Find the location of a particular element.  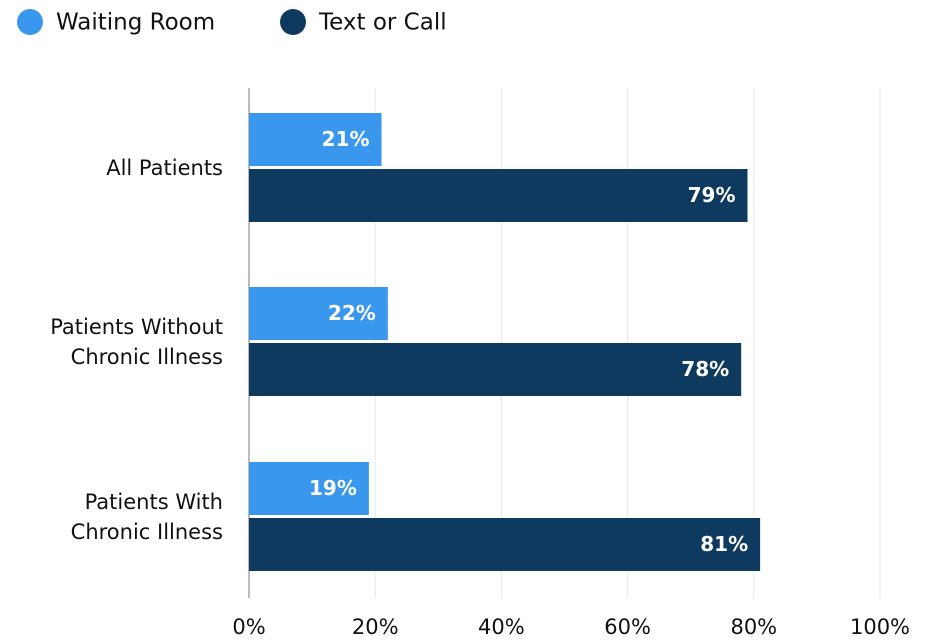

legend-label: Text or Call is located at coordinates (382, 23).